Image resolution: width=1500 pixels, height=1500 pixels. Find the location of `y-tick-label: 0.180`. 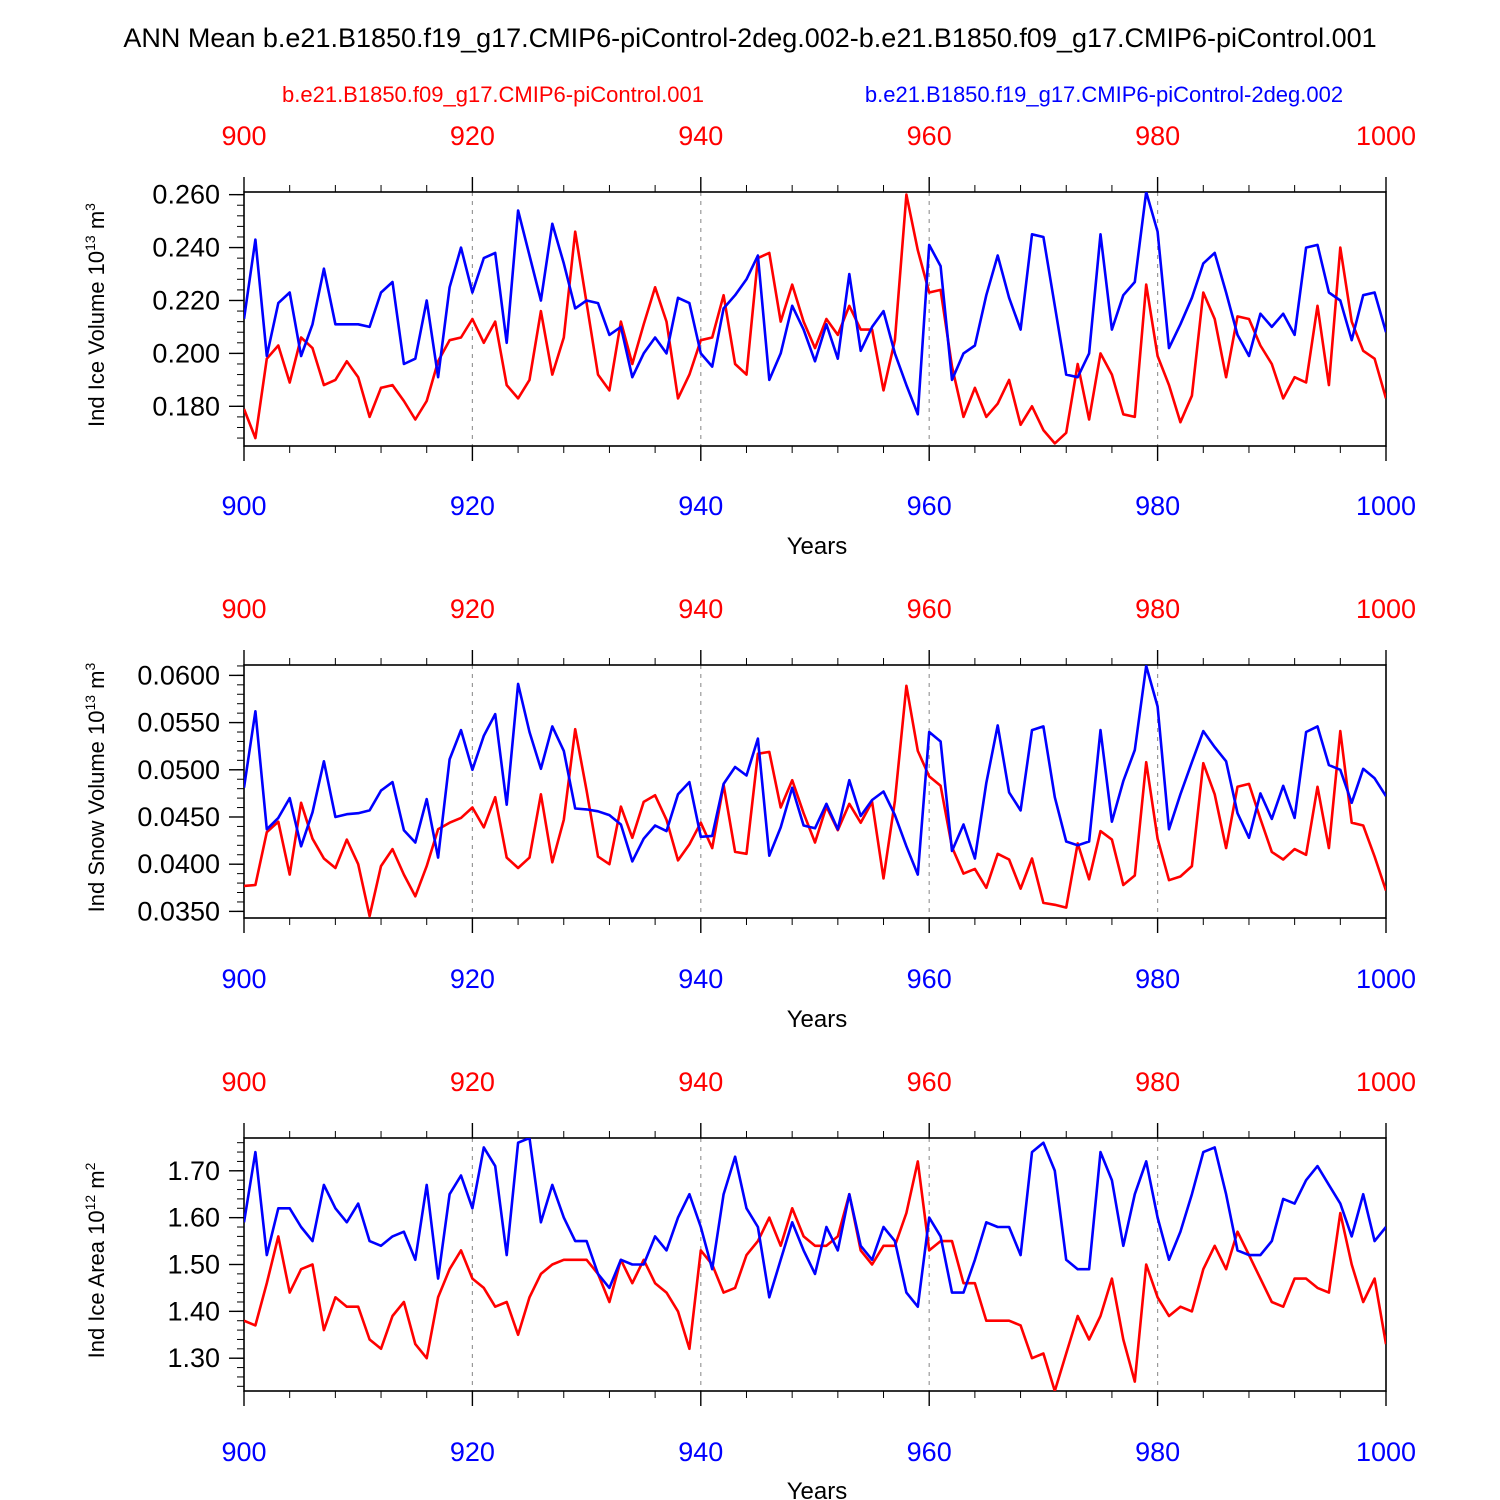

y-tick-label: 0.180 is located at coordinates (186, 406).